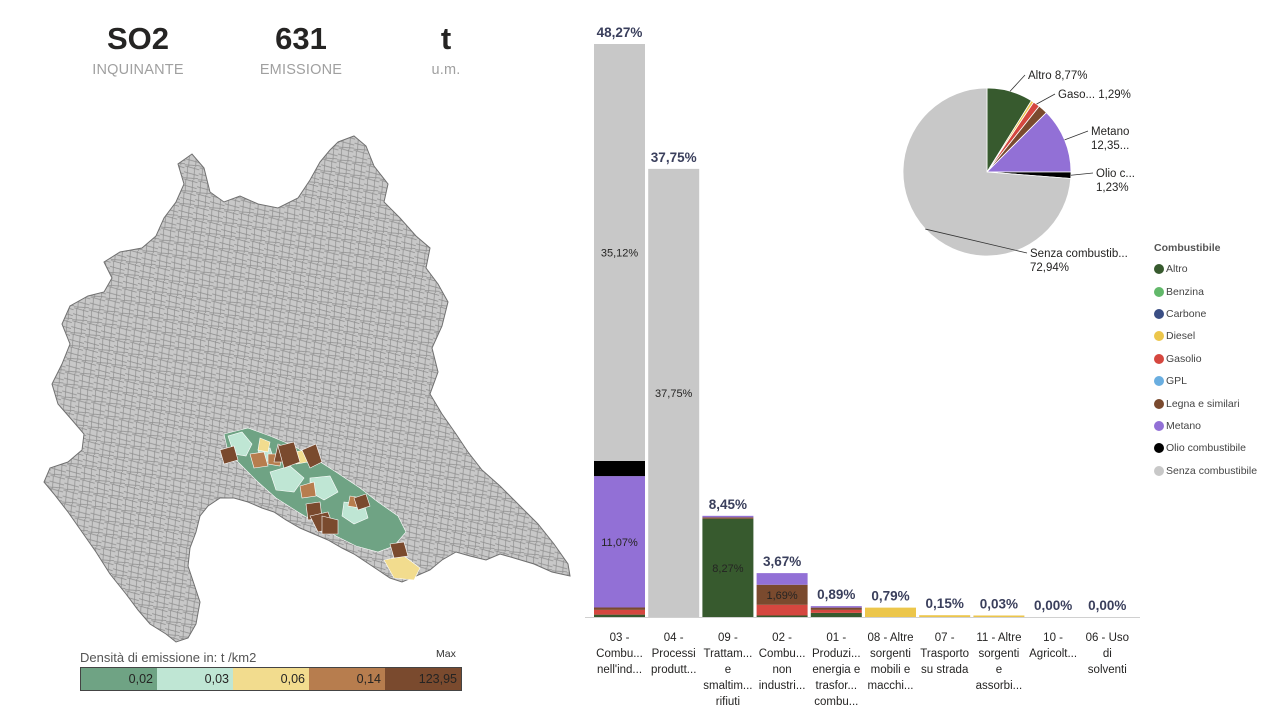  Describe the element at coordinates (836, 638) in the screenshot. I see `category-label-4: 01 -` at that location.